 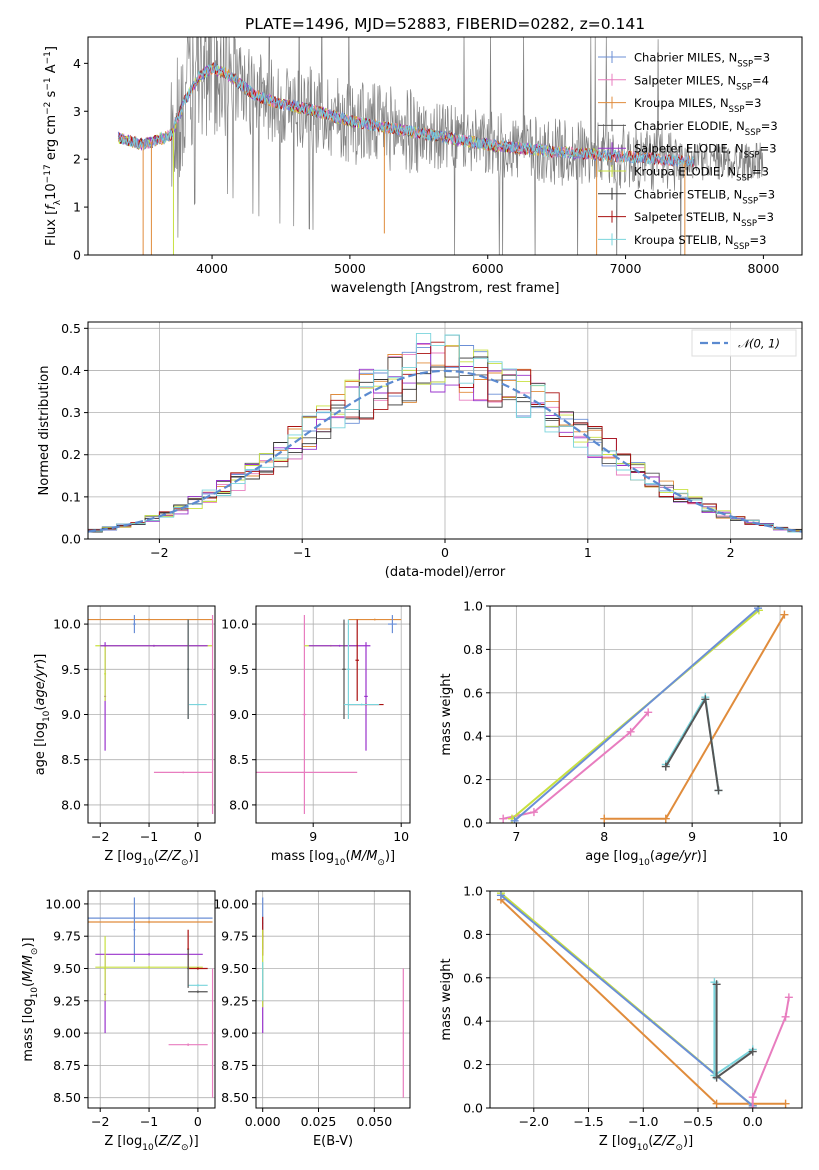 I want to click on y-tick-label: 8.50, so click(x=67, y=1097).